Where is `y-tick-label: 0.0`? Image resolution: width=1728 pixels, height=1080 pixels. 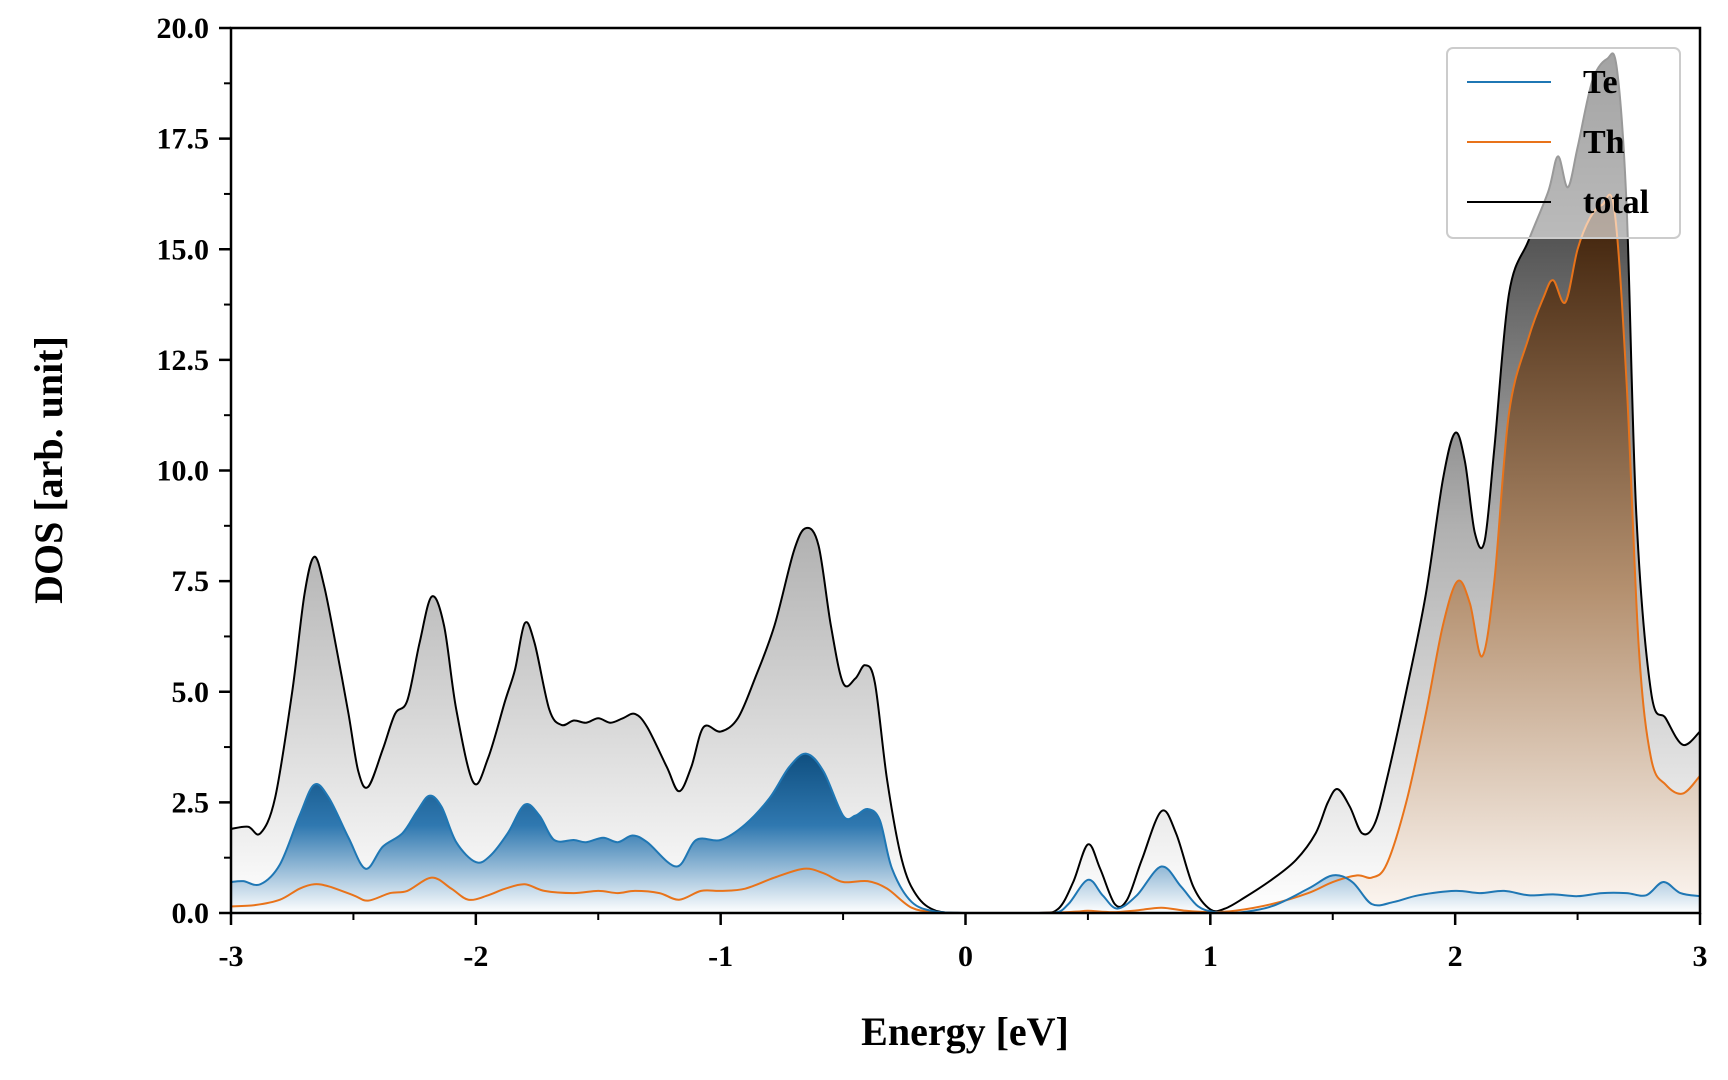
y-tick-label: 0.0 is located at coordinates (191, 913).